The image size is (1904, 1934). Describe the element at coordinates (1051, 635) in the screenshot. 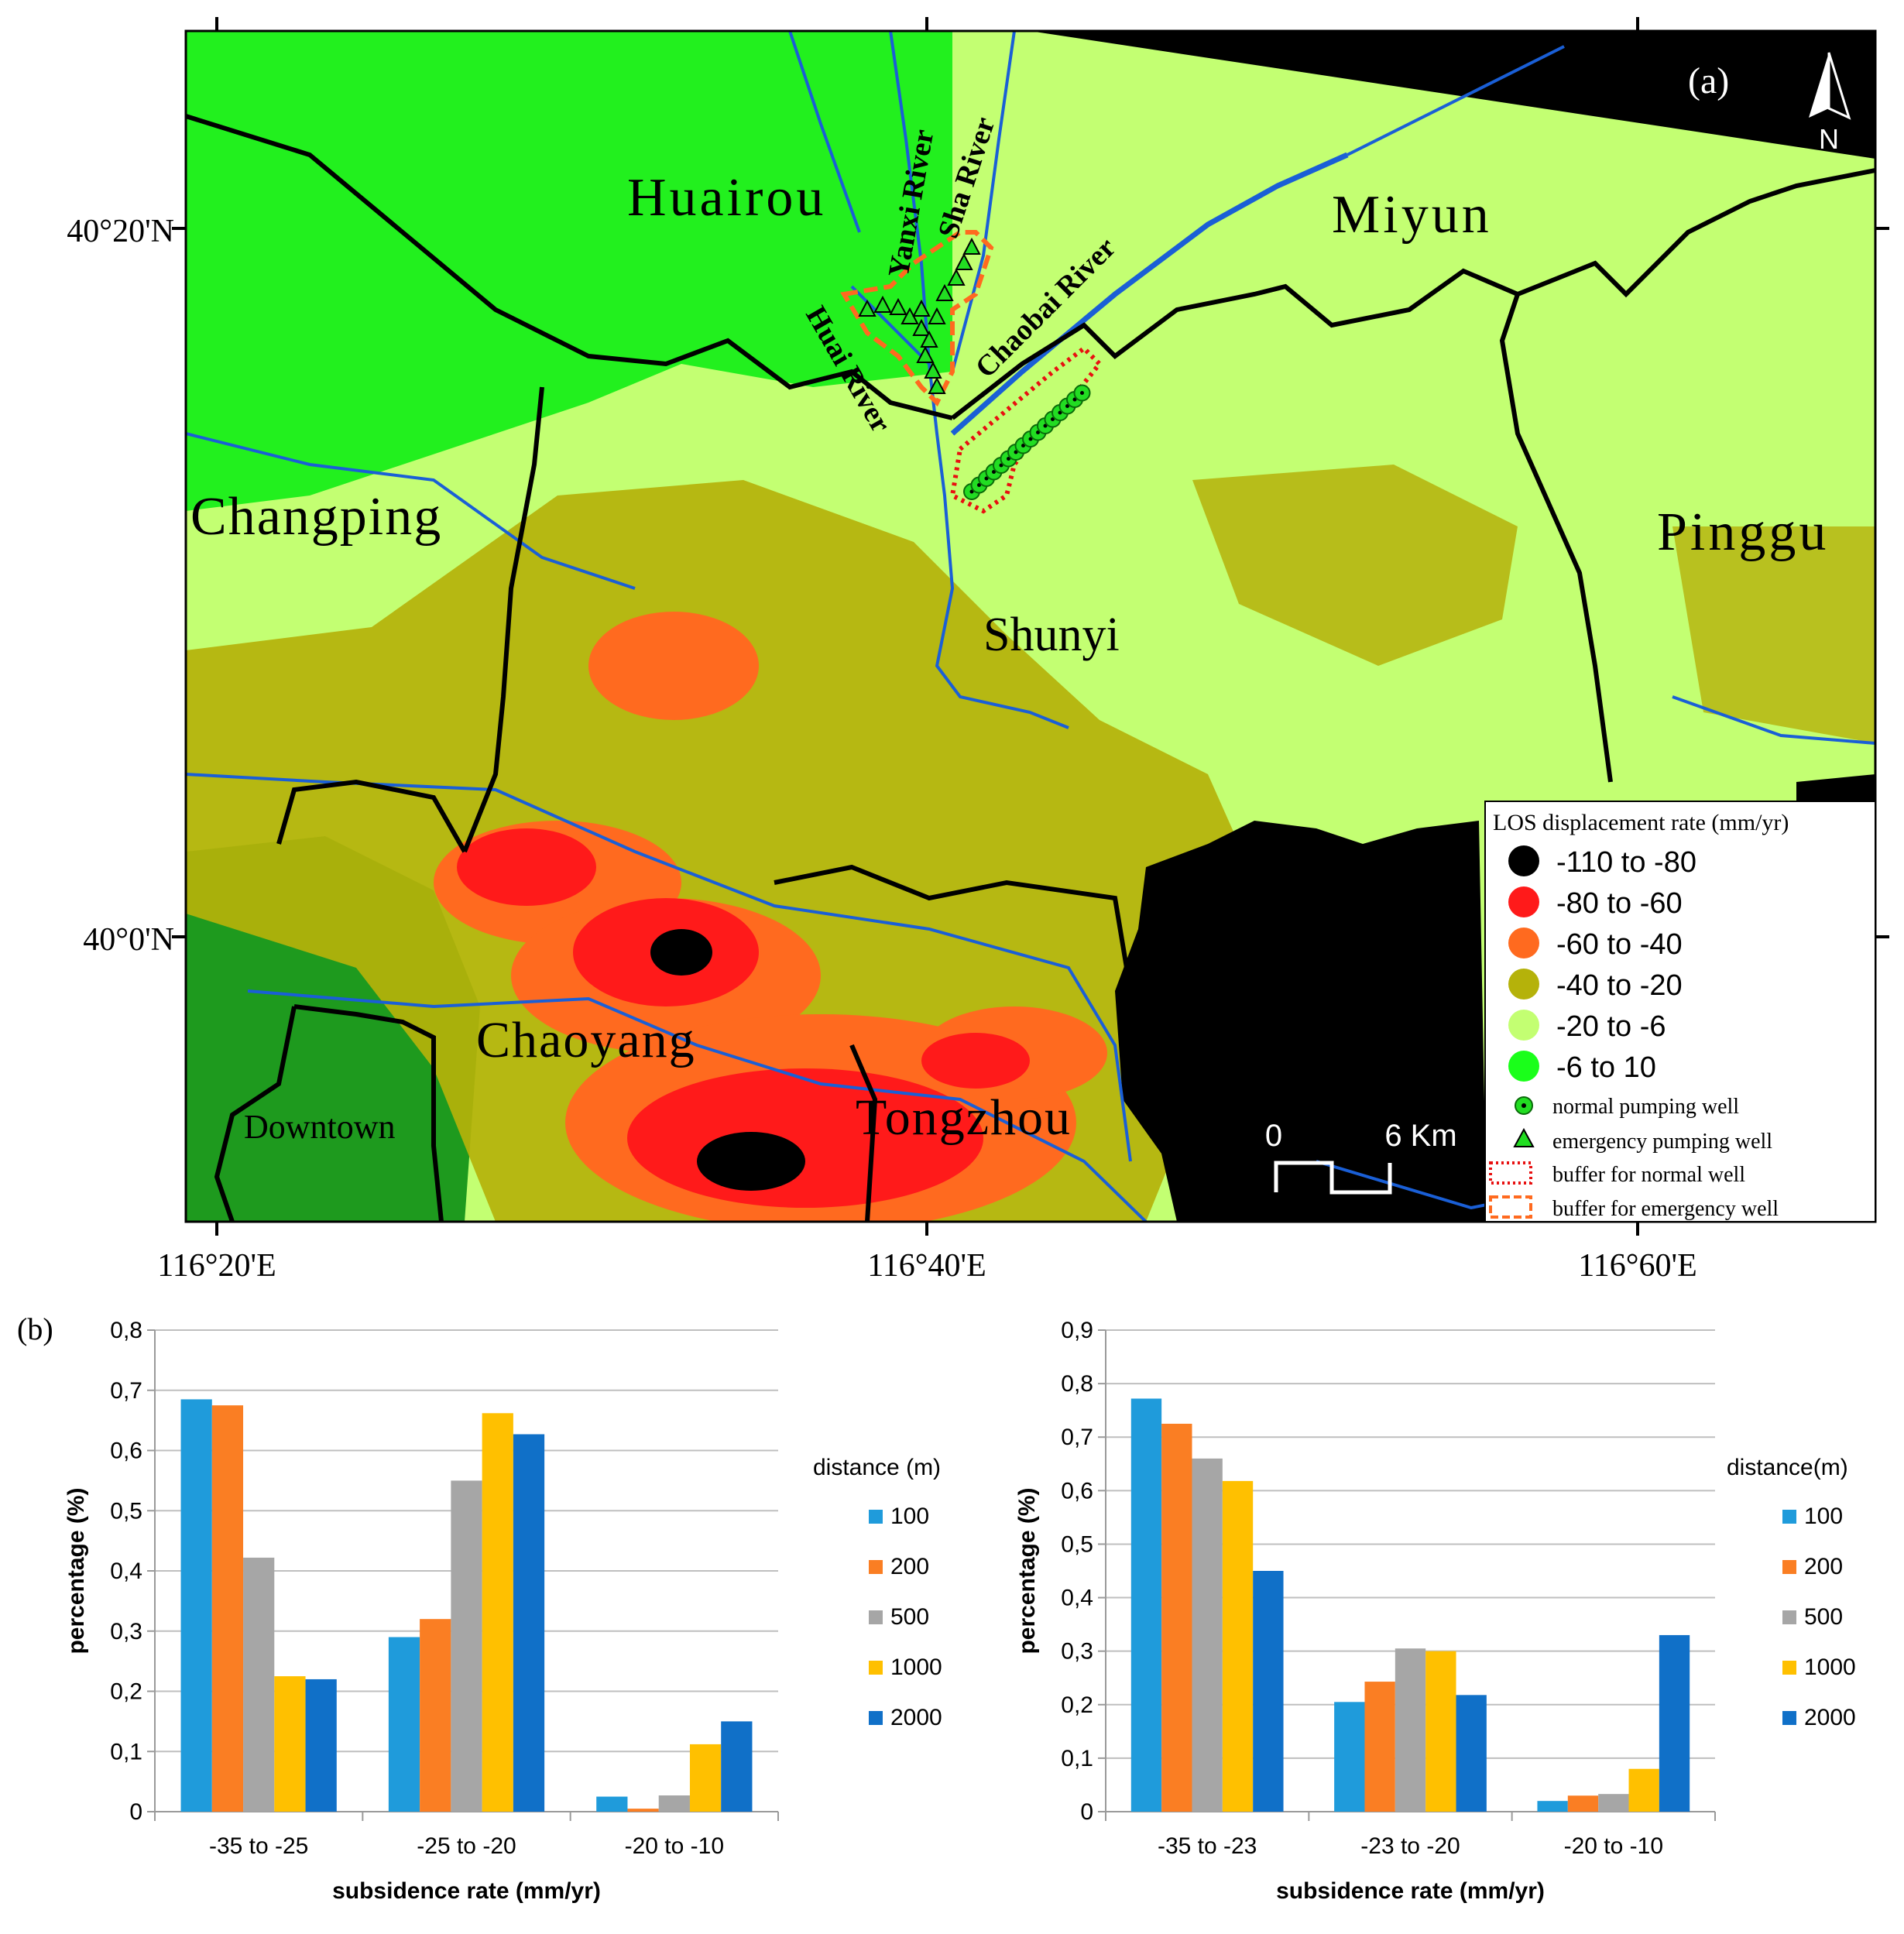

I see `district-label-shunyi: Shunyi` at that location.